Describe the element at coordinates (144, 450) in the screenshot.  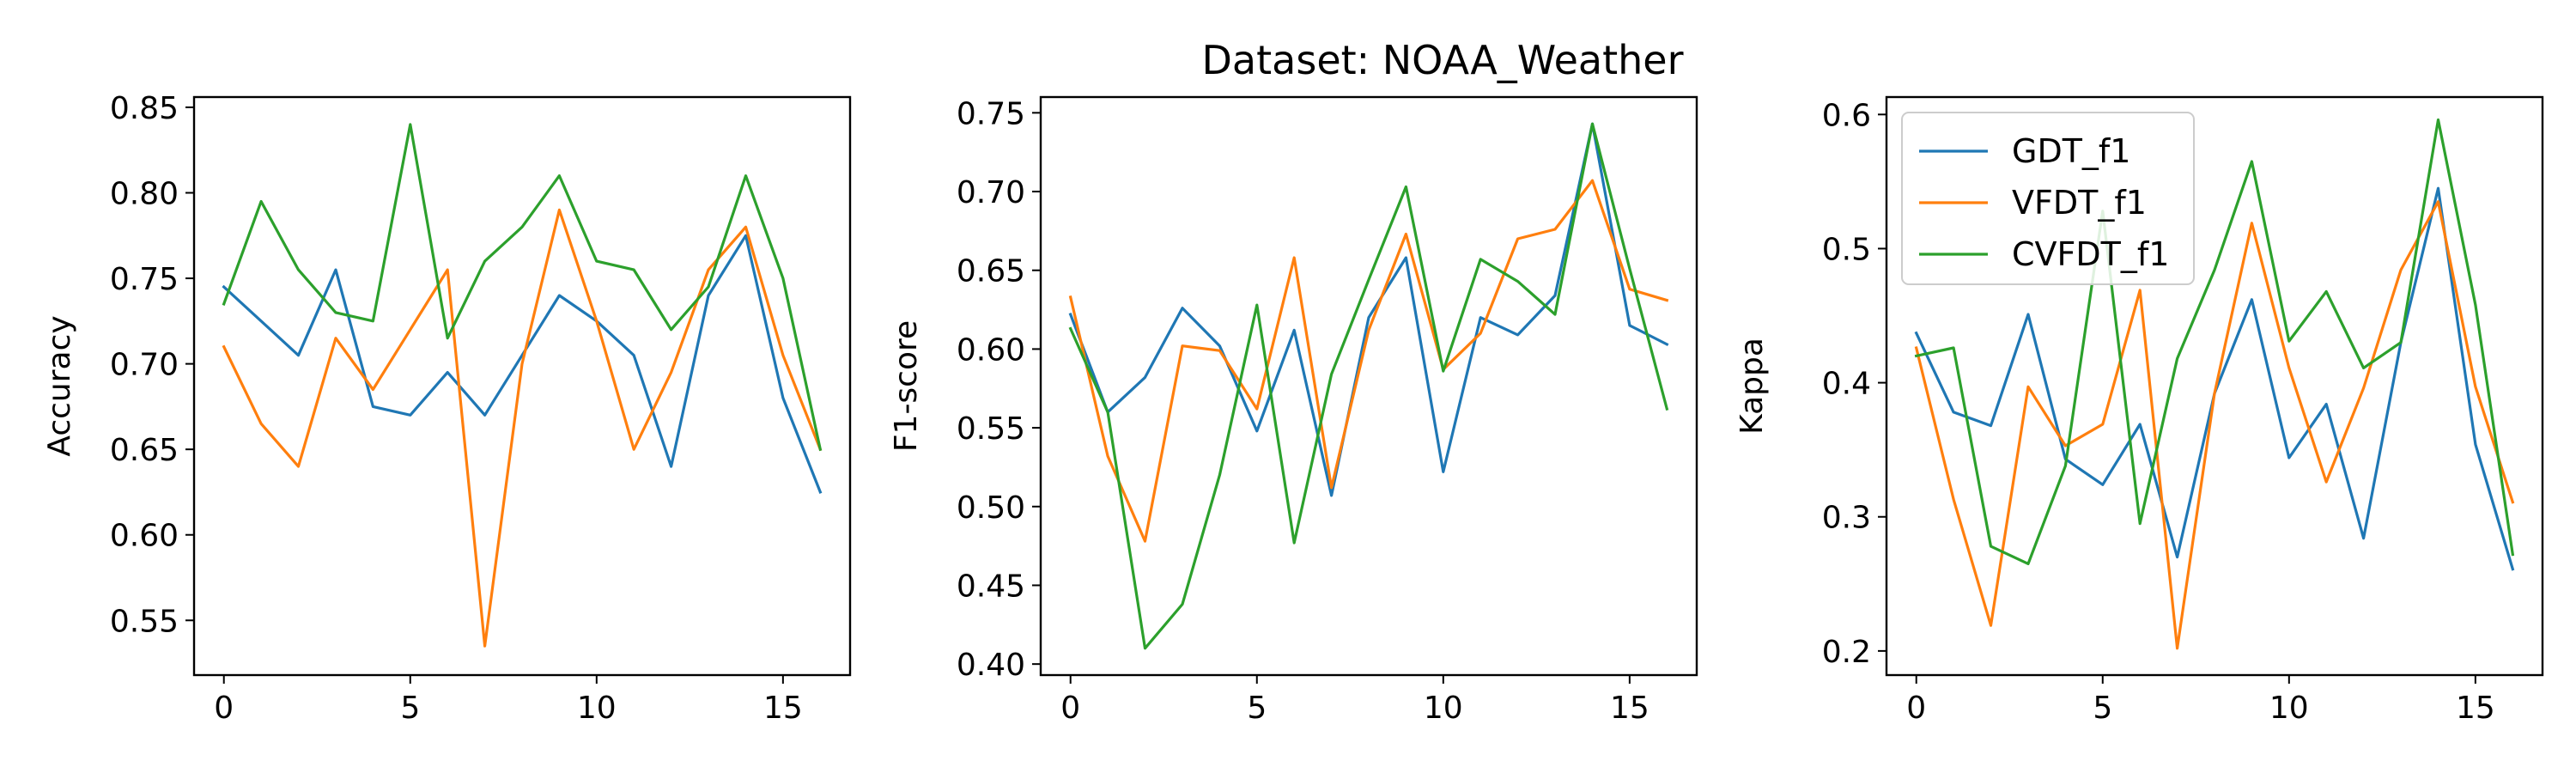
I see `accuracy-y-tick-label: 0.65` at that location.